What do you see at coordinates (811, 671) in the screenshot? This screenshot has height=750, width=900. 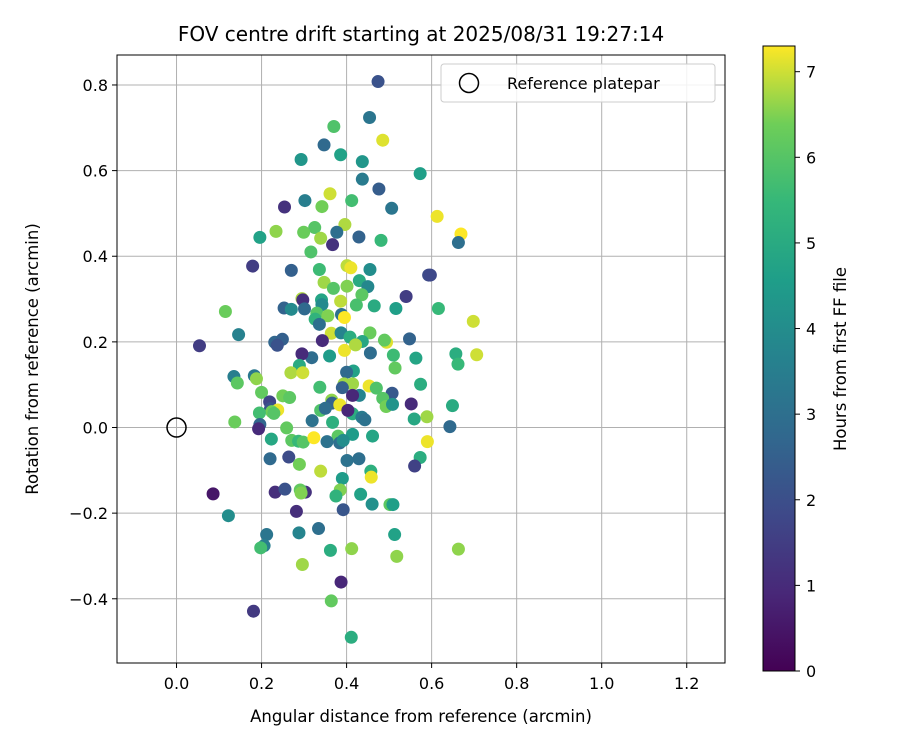 I see `colorbar-tick-label: 0` at bounding box center [811, 671].